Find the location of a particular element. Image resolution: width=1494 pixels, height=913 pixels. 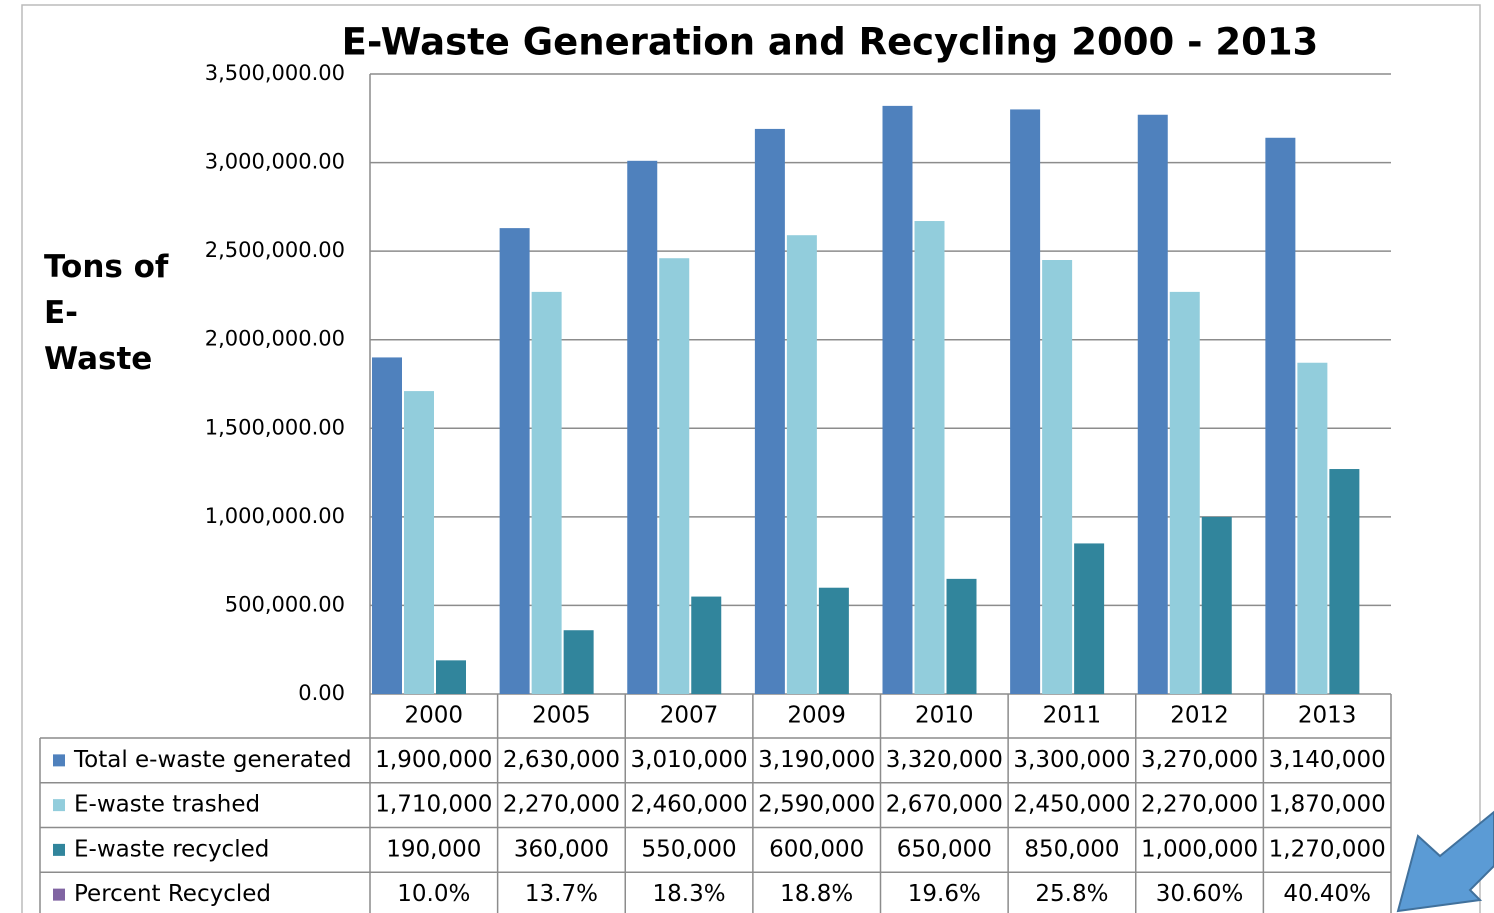

table-cell: 2,630,000 is located at coordinates (561, 760).